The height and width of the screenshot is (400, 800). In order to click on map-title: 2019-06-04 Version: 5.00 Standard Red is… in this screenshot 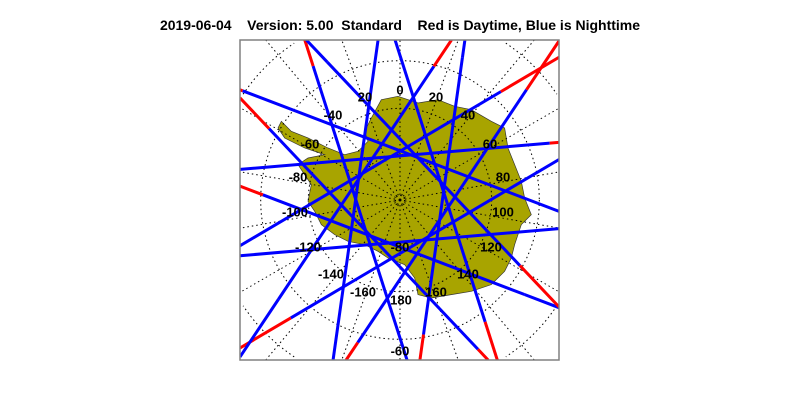, I will do `click(400, 25)`.